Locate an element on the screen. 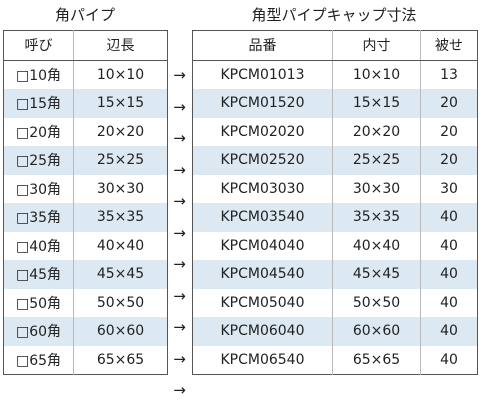  cell-side-length: 60×60 is located at coordinates (120, 331).